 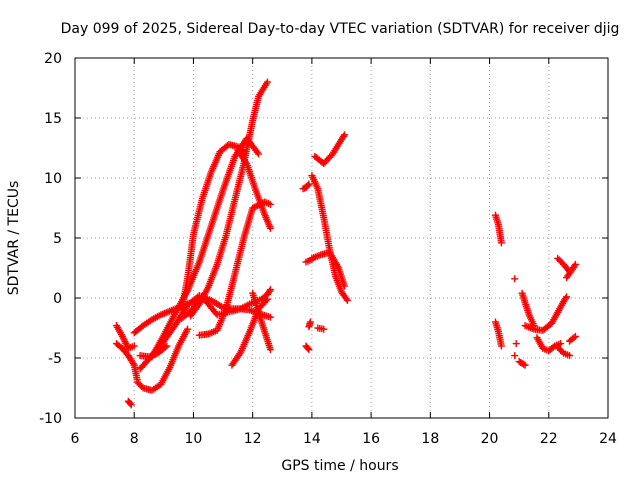 I want to click on x-axis-label: GPS time / hours, so click(x=339, y=466).